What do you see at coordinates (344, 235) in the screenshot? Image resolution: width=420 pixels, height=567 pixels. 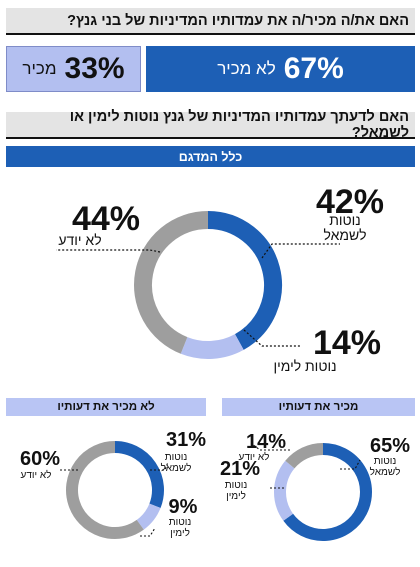 I see `overall-left-label-2: לשמאל` at bounding box center [344, 235].